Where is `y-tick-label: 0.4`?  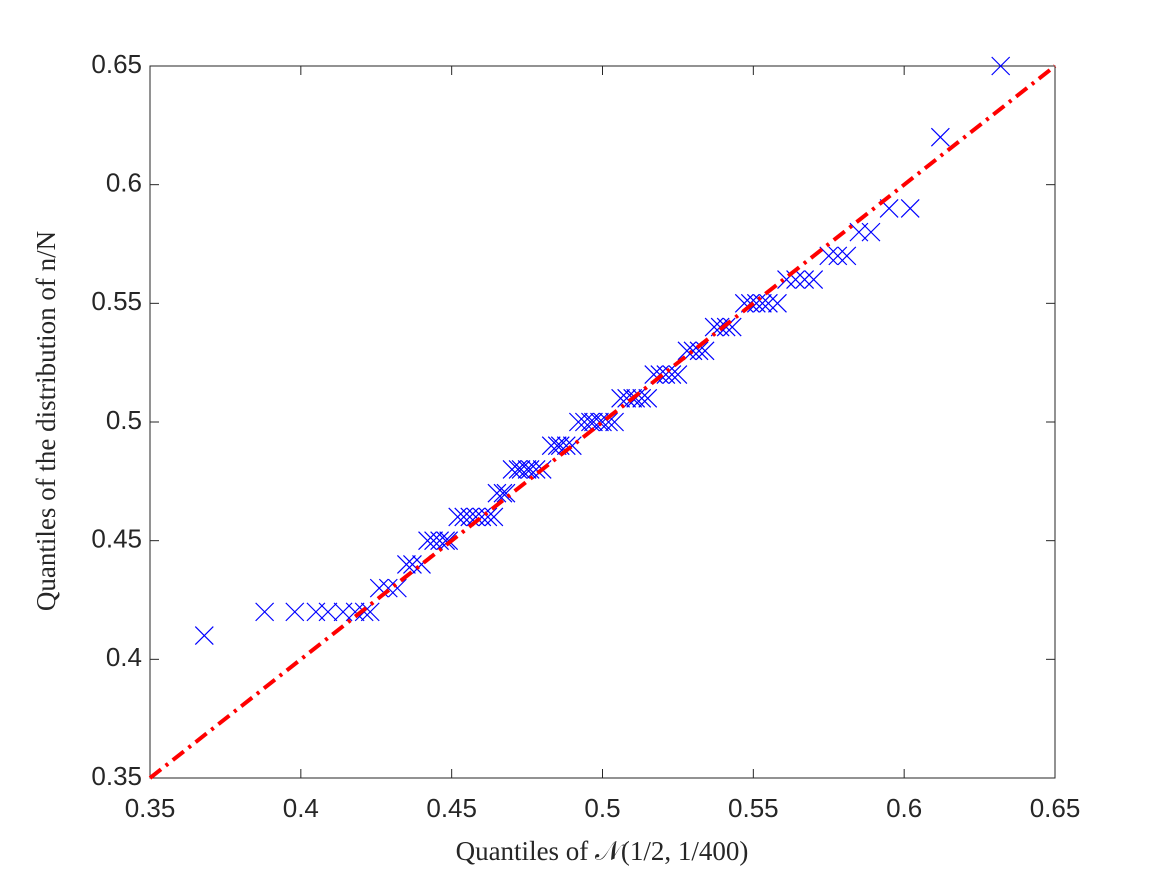 y-tick-label: 0.4 is located at coordinates (124, 657).